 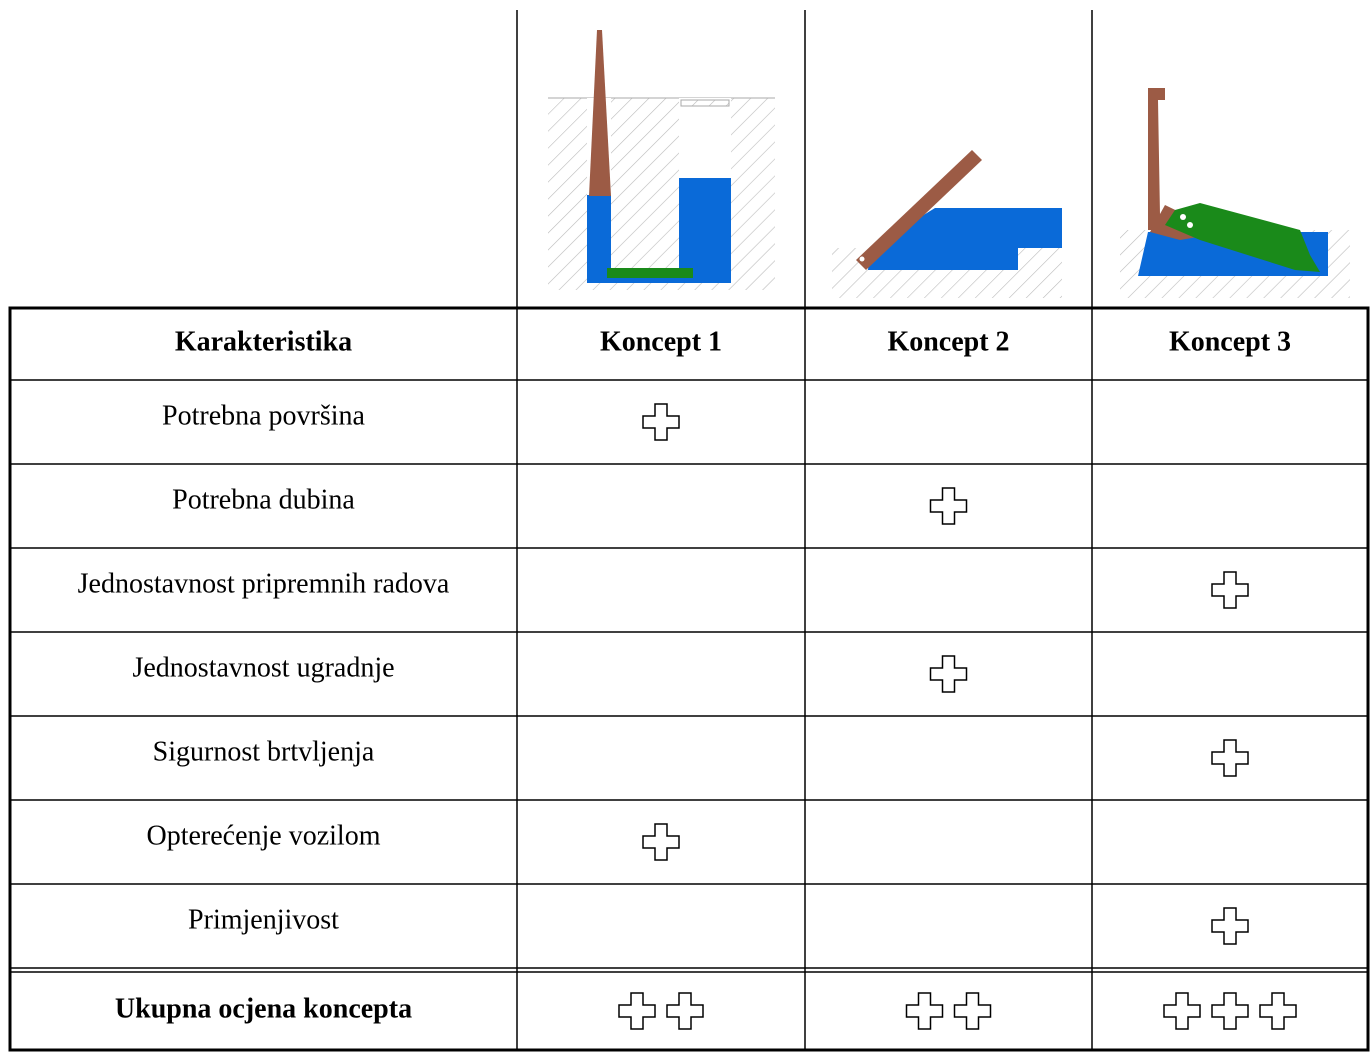 What do you see at coordinates (263, 499) in the screenshot?
I see `row-label: Potrebna dubina` at bounding box center [263, 499].